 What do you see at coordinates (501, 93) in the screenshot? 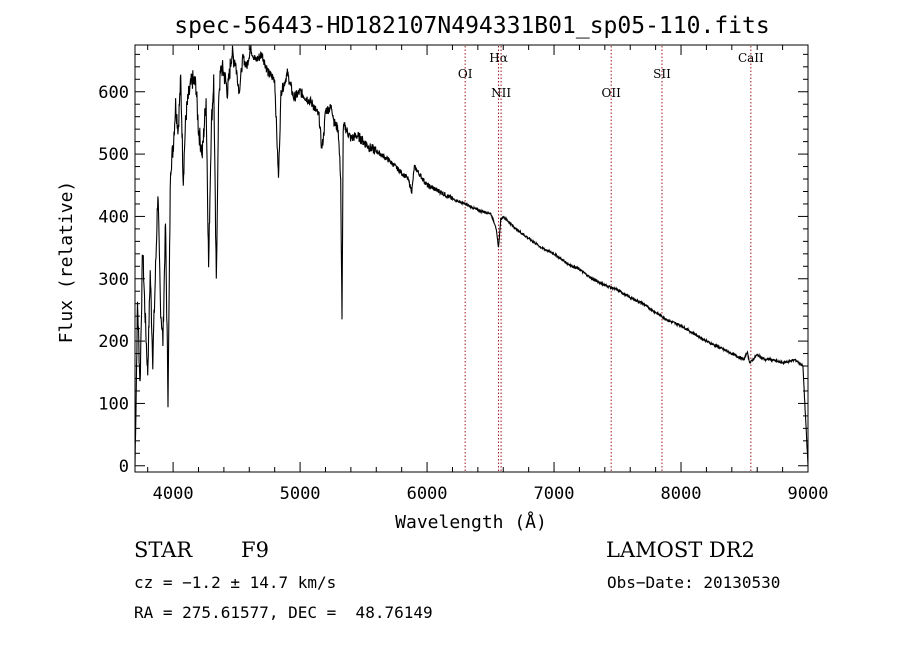
I see `annotation-label: NII` at bounding box center [501, 93].